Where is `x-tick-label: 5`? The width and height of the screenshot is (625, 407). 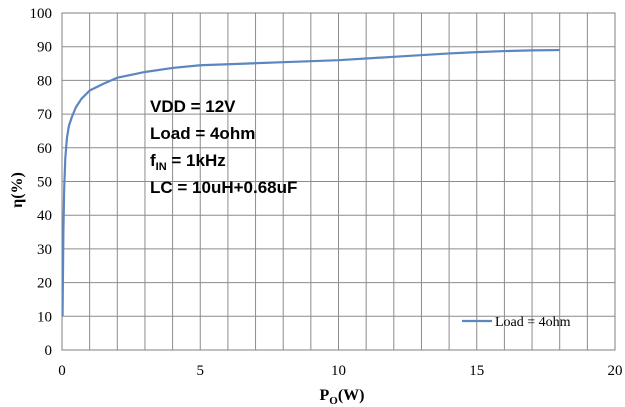 x-tick-label: 5 is located at coordinates (201, 371).